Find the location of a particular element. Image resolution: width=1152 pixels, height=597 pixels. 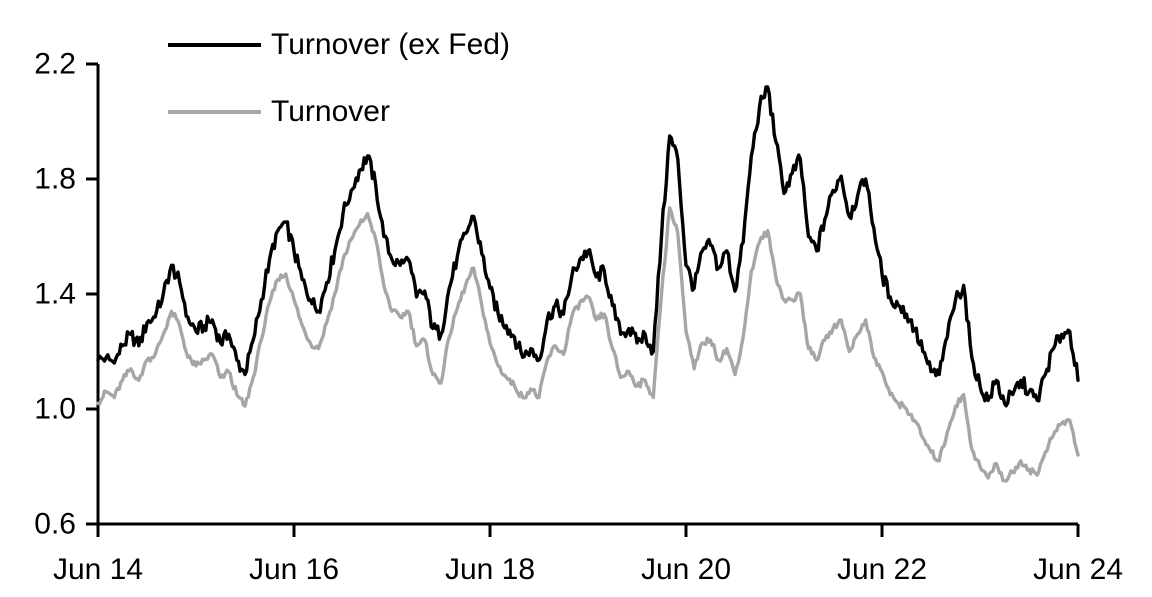

legend-label-turnover-ex-fed: Turnover (ex Fed) is located at coordinates (390, 44).